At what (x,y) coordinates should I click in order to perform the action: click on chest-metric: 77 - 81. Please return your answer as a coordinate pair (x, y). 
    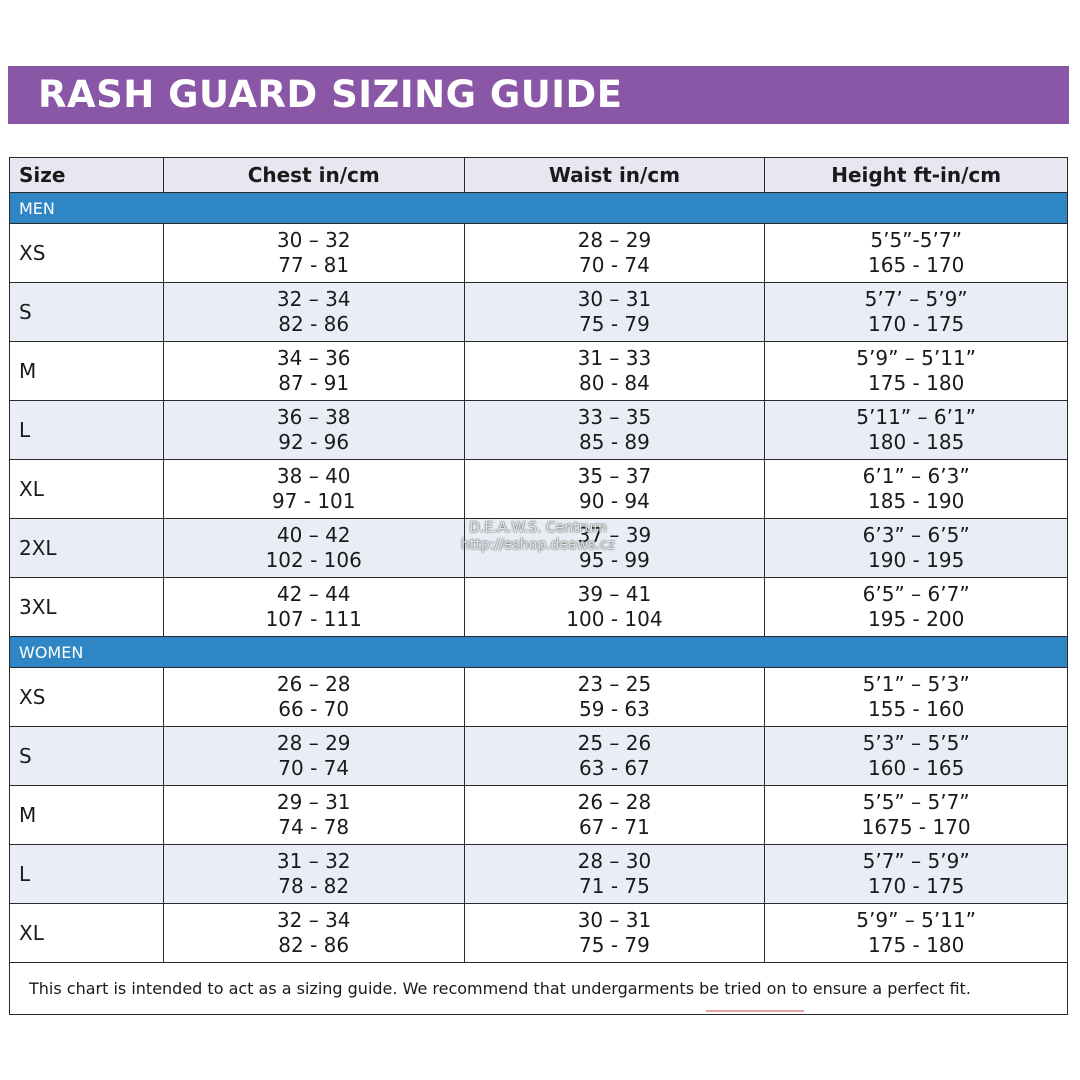
    Looking at the image, I should click on (314, 265).